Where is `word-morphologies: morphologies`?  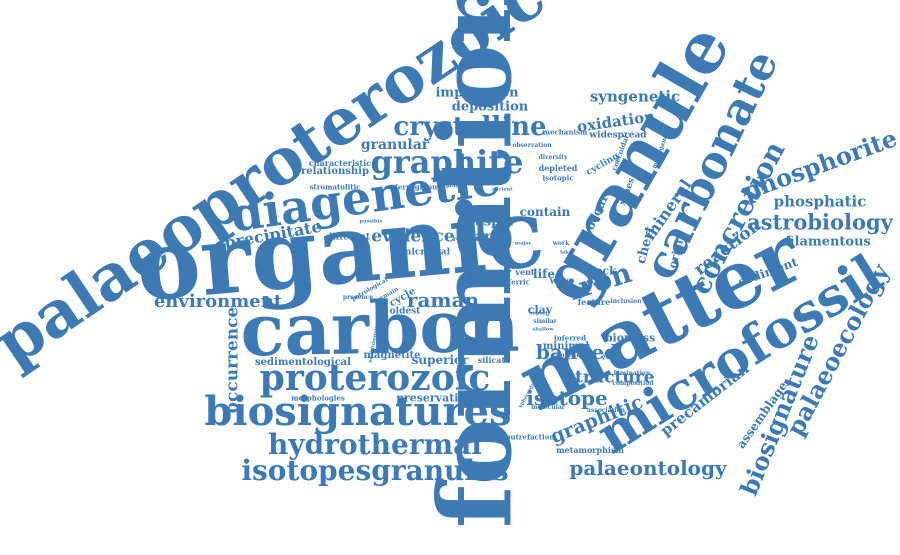 word-morphologies: morphologies is located at coordinates (318, 398).